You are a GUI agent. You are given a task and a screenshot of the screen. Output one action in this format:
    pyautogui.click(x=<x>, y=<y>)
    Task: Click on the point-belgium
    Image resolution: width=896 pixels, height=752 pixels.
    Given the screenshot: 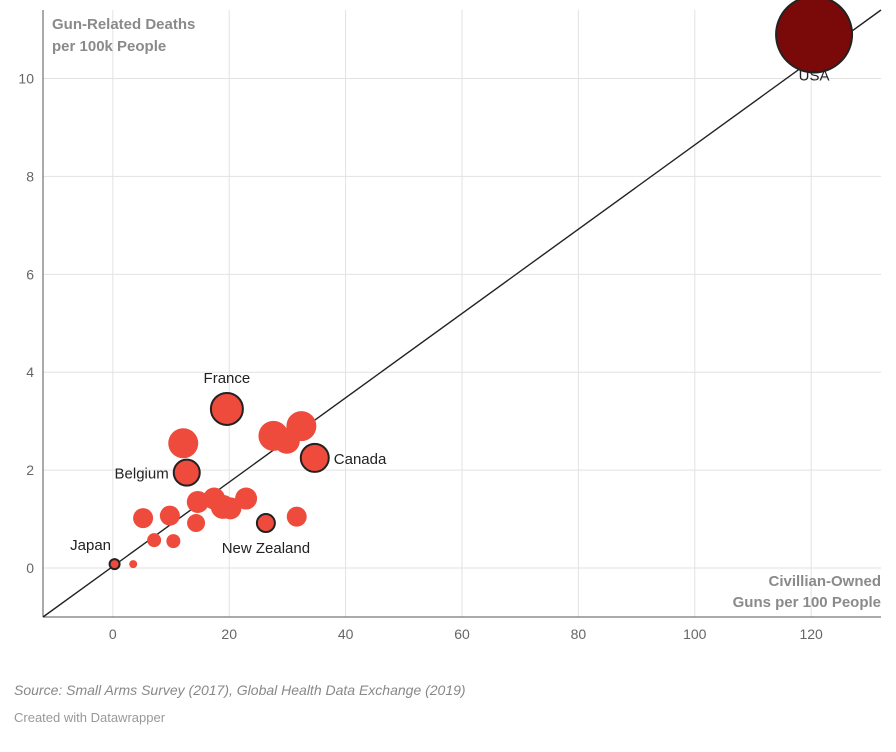 What is the action you would take?
    pyautogui.click(x=186, y=472)
    